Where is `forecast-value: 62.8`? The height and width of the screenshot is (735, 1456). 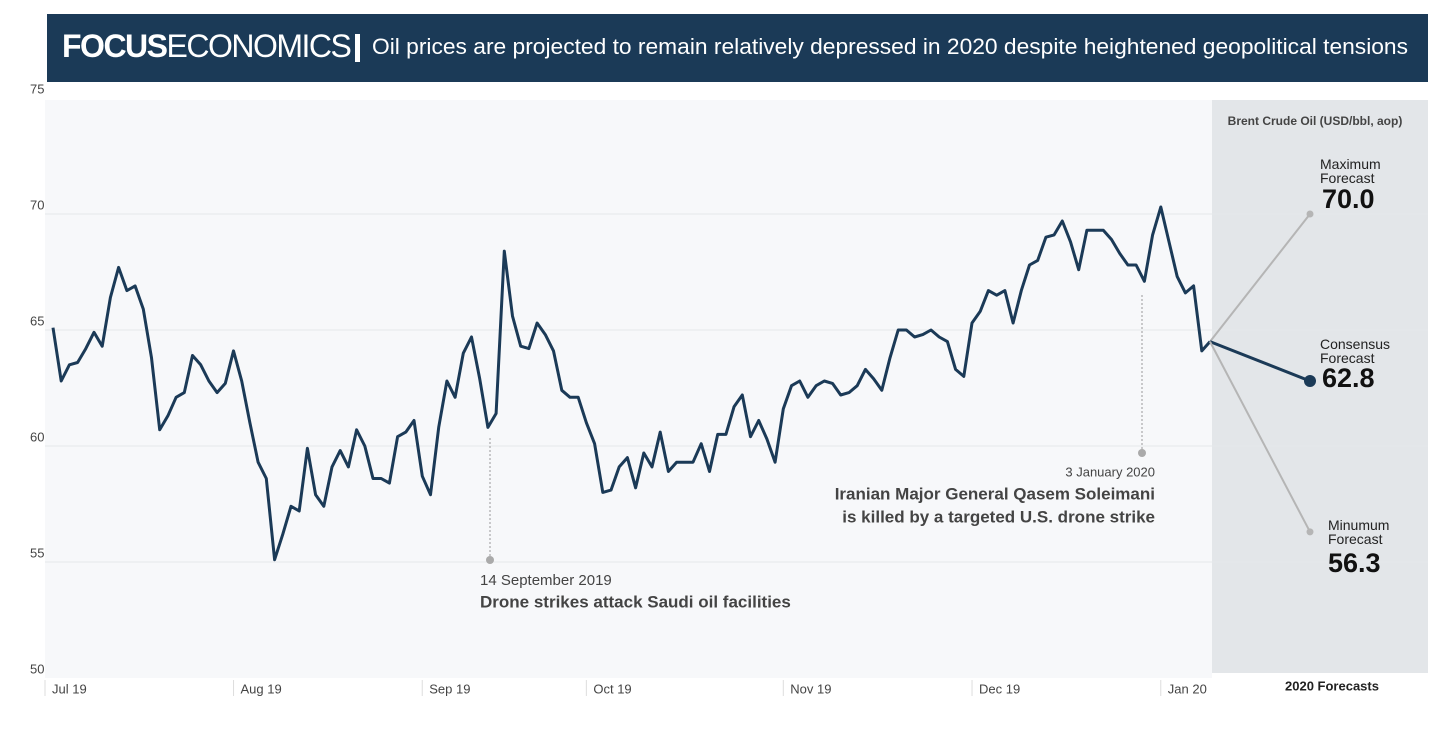
forecast-value: 62.8 is located at coordinates (1348, 378).